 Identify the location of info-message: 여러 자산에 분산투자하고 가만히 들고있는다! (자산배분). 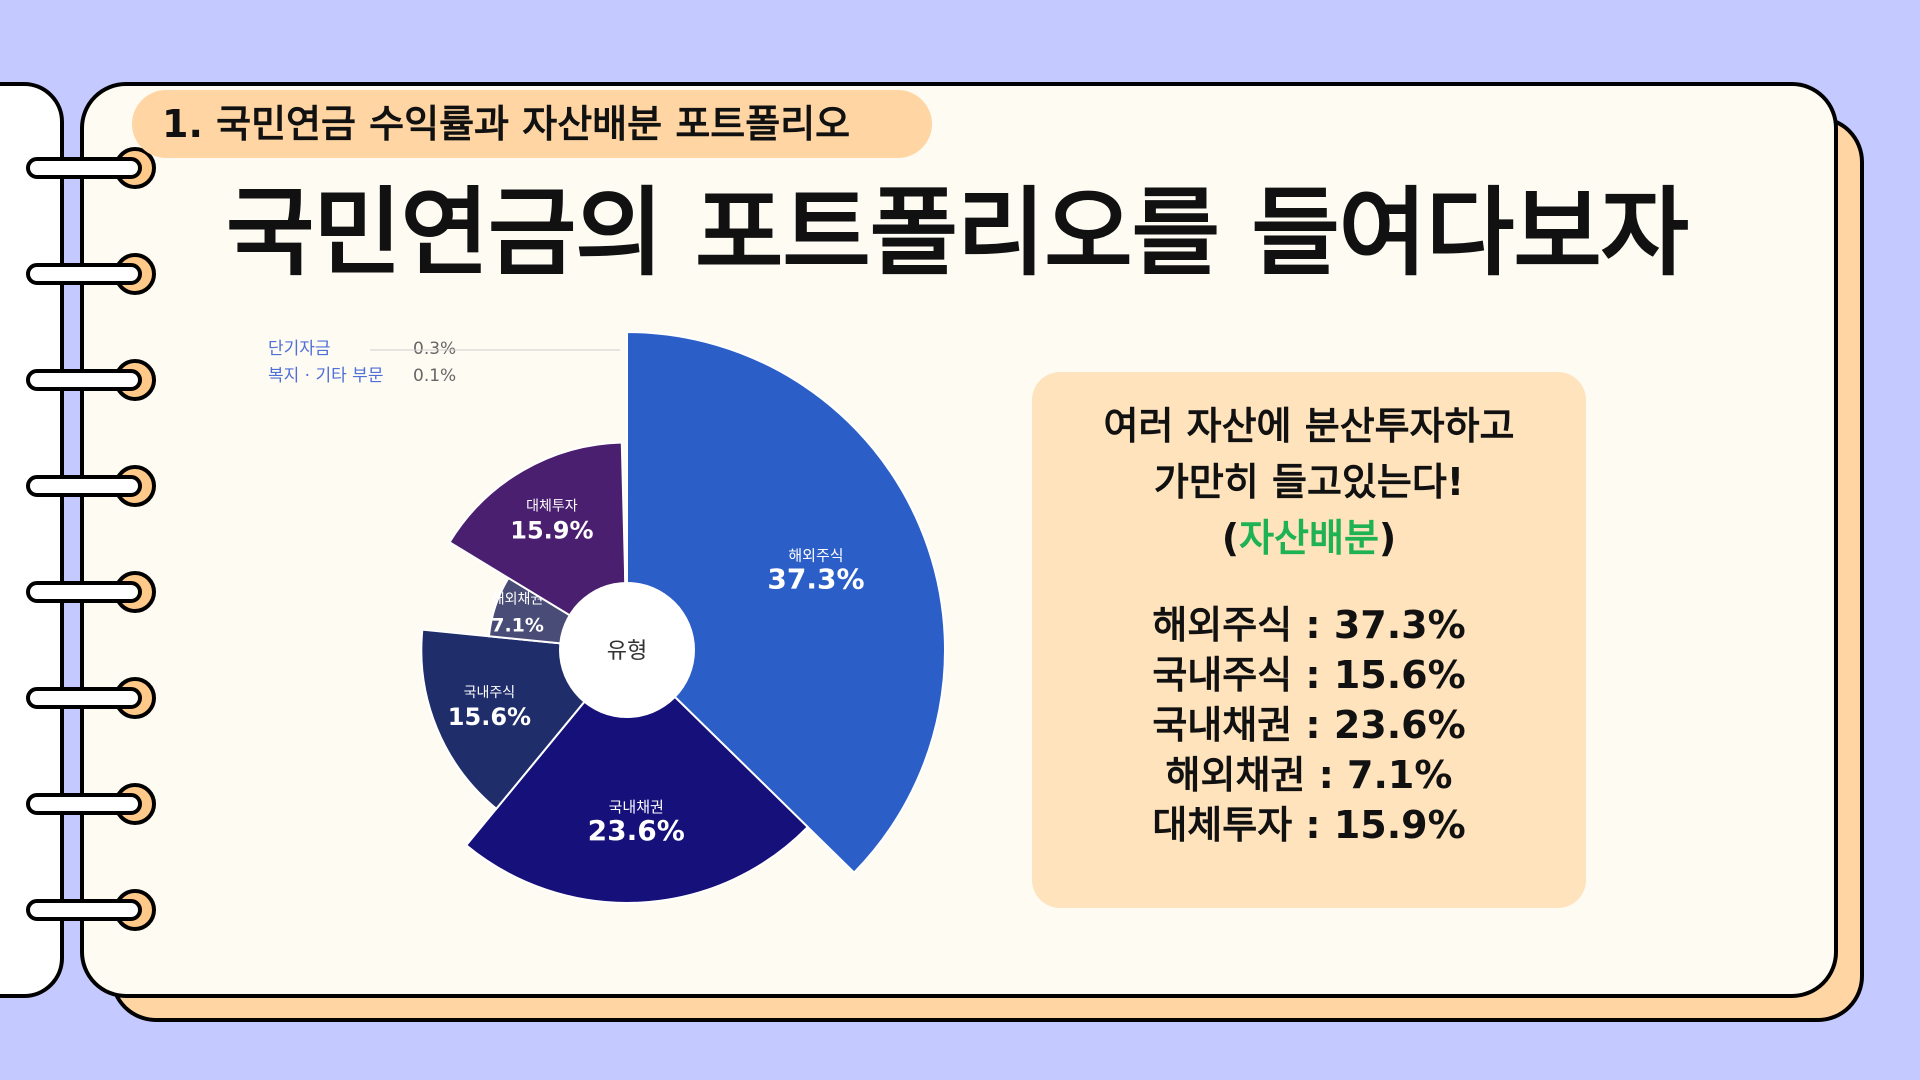
(1309, 482).